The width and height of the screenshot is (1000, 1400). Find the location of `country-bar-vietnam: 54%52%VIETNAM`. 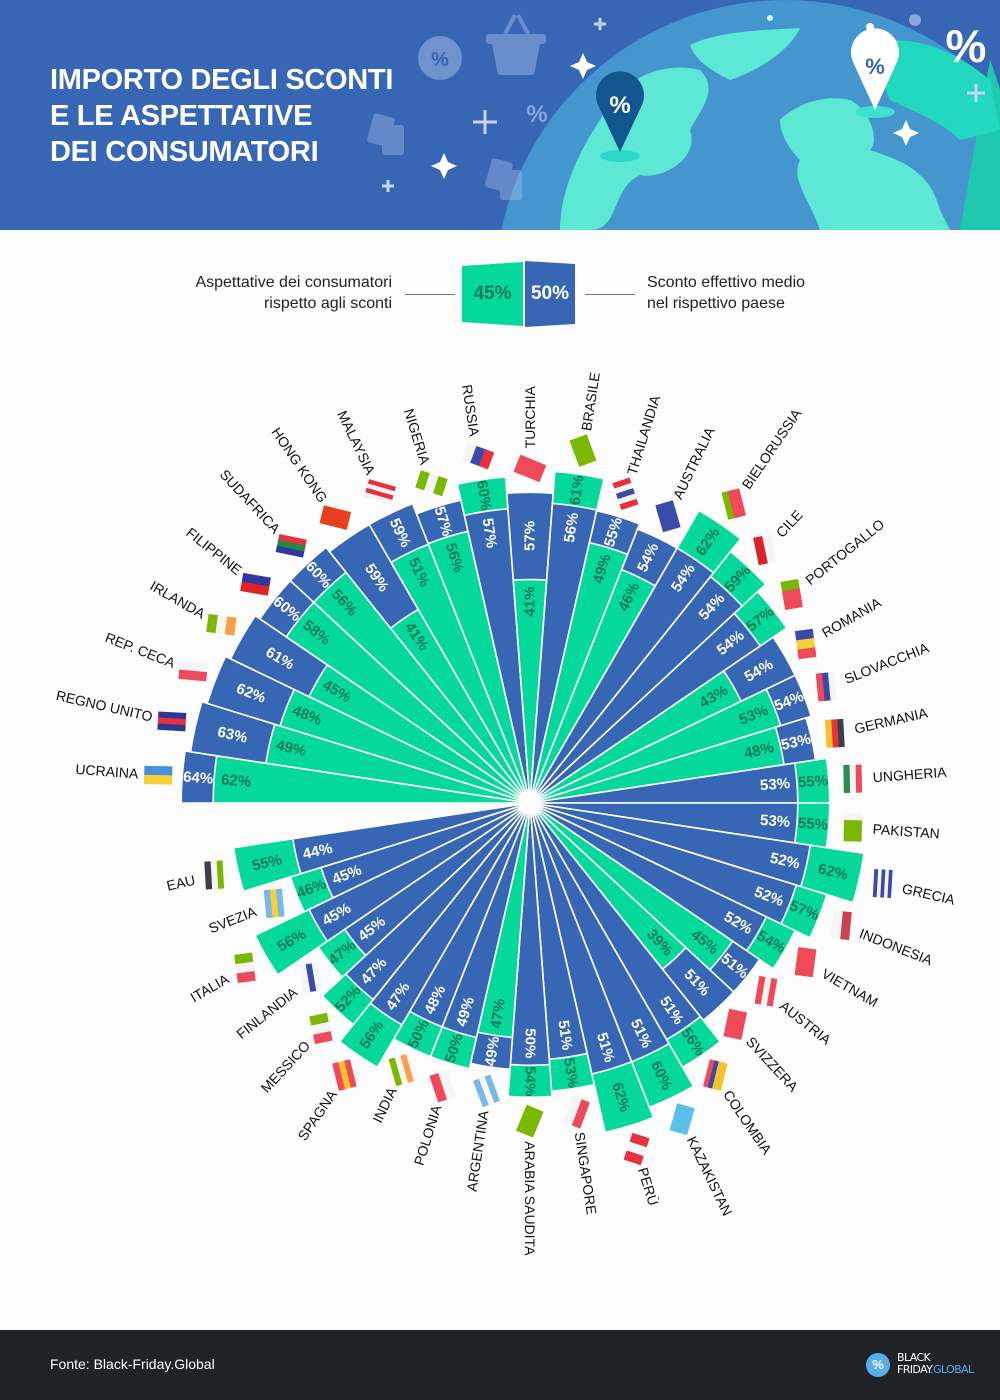

country-bar-vietnam: 54%52%VIETNAM is located at coordinates (705, 906).